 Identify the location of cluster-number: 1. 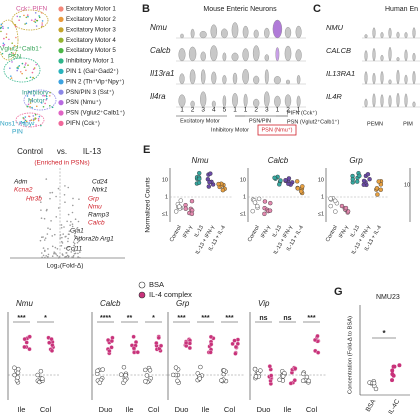
(235, 110).